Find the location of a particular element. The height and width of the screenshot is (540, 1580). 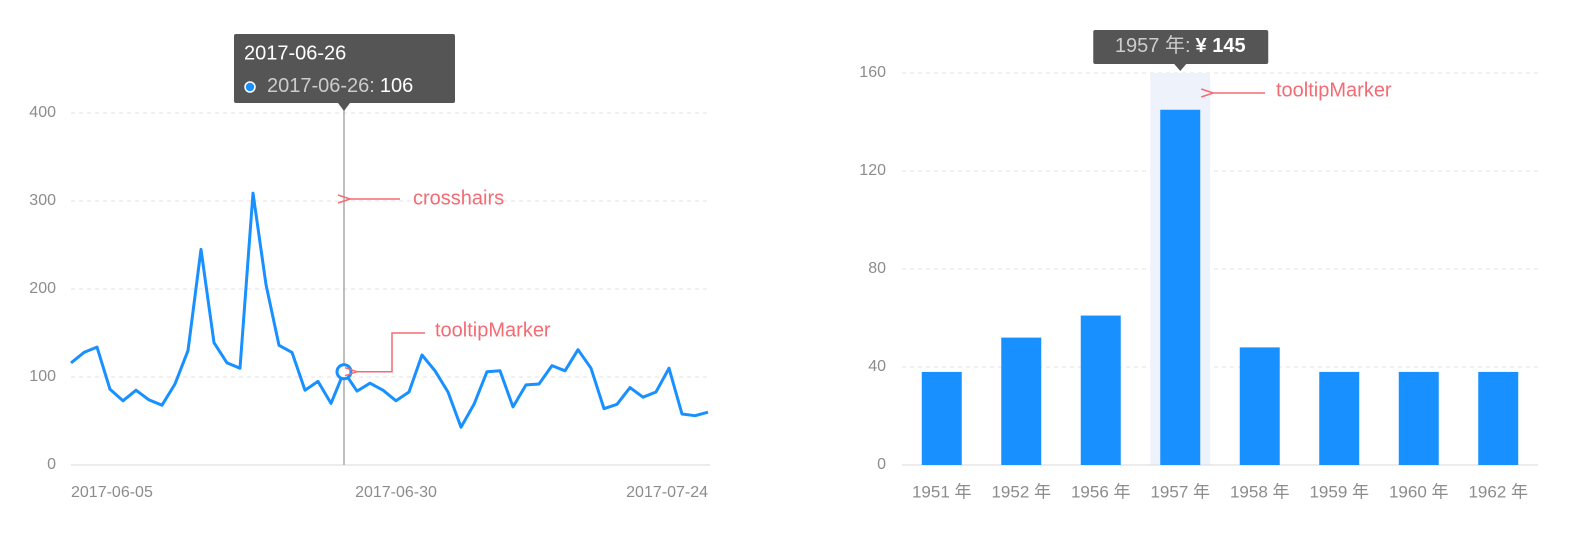

y-tick-label: 200 is located at coordinates (42, 288).